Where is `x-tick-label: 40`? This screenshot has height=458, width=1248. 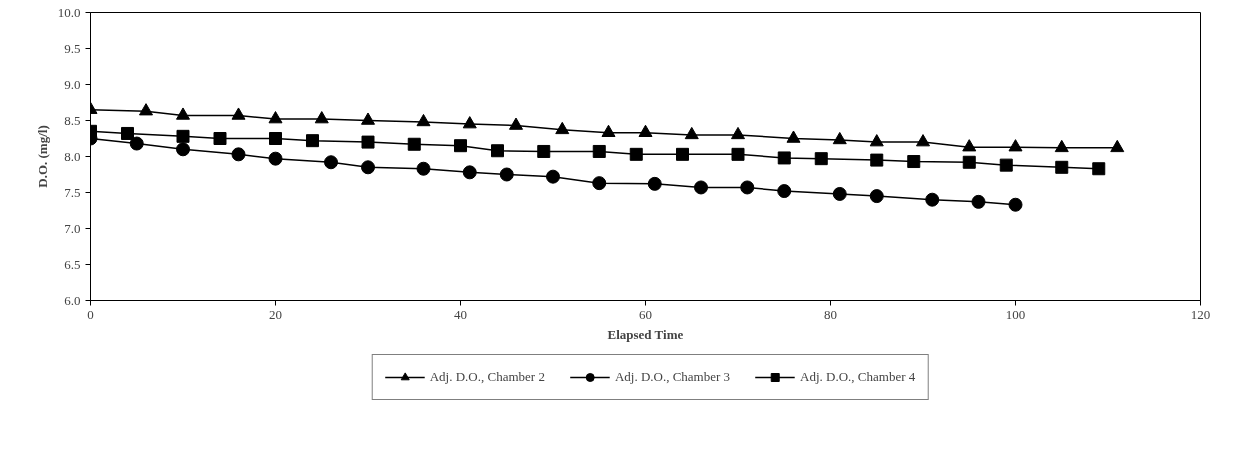
x-tick-label: 40 is located at coordinates (460, 314).